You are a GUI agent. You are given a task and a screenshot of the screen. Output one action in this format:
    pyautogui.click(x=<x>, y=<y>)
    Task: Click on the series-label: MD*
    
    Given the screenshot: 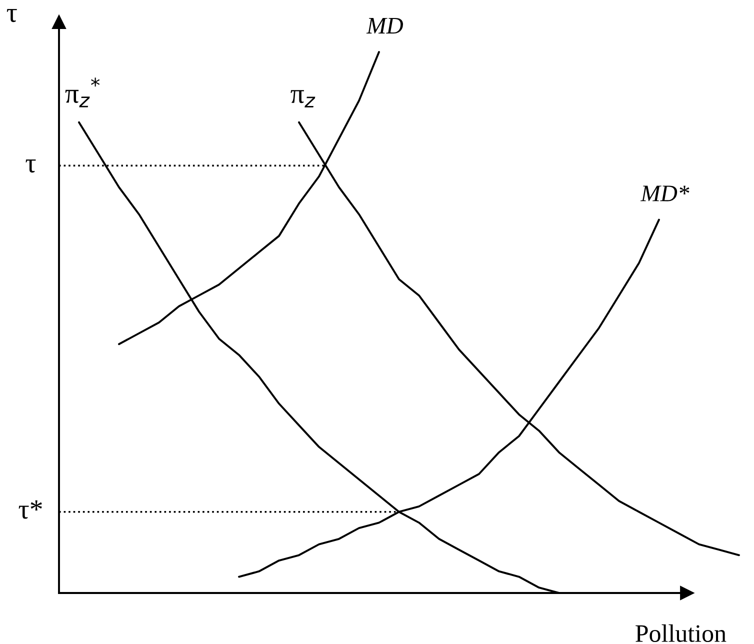 What is the action you would take?
    pyautogui.click(x=665, y=194)
    